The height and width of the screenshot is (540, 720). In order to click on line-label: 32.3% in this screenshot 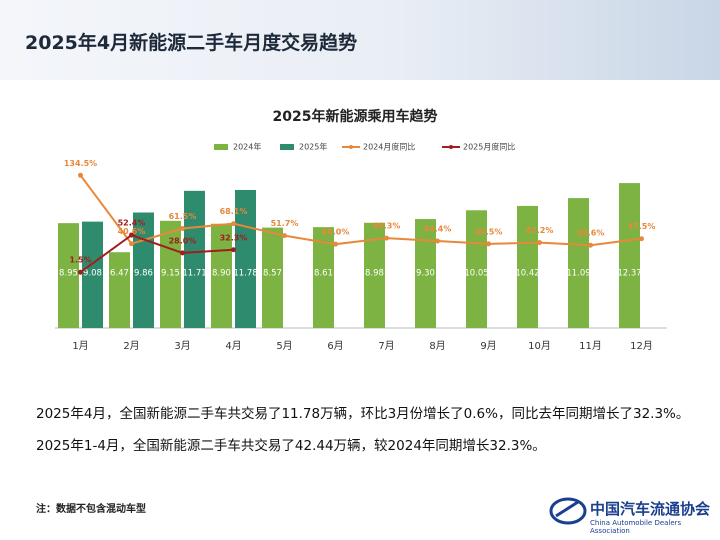, I will do `click(234, 237)`.